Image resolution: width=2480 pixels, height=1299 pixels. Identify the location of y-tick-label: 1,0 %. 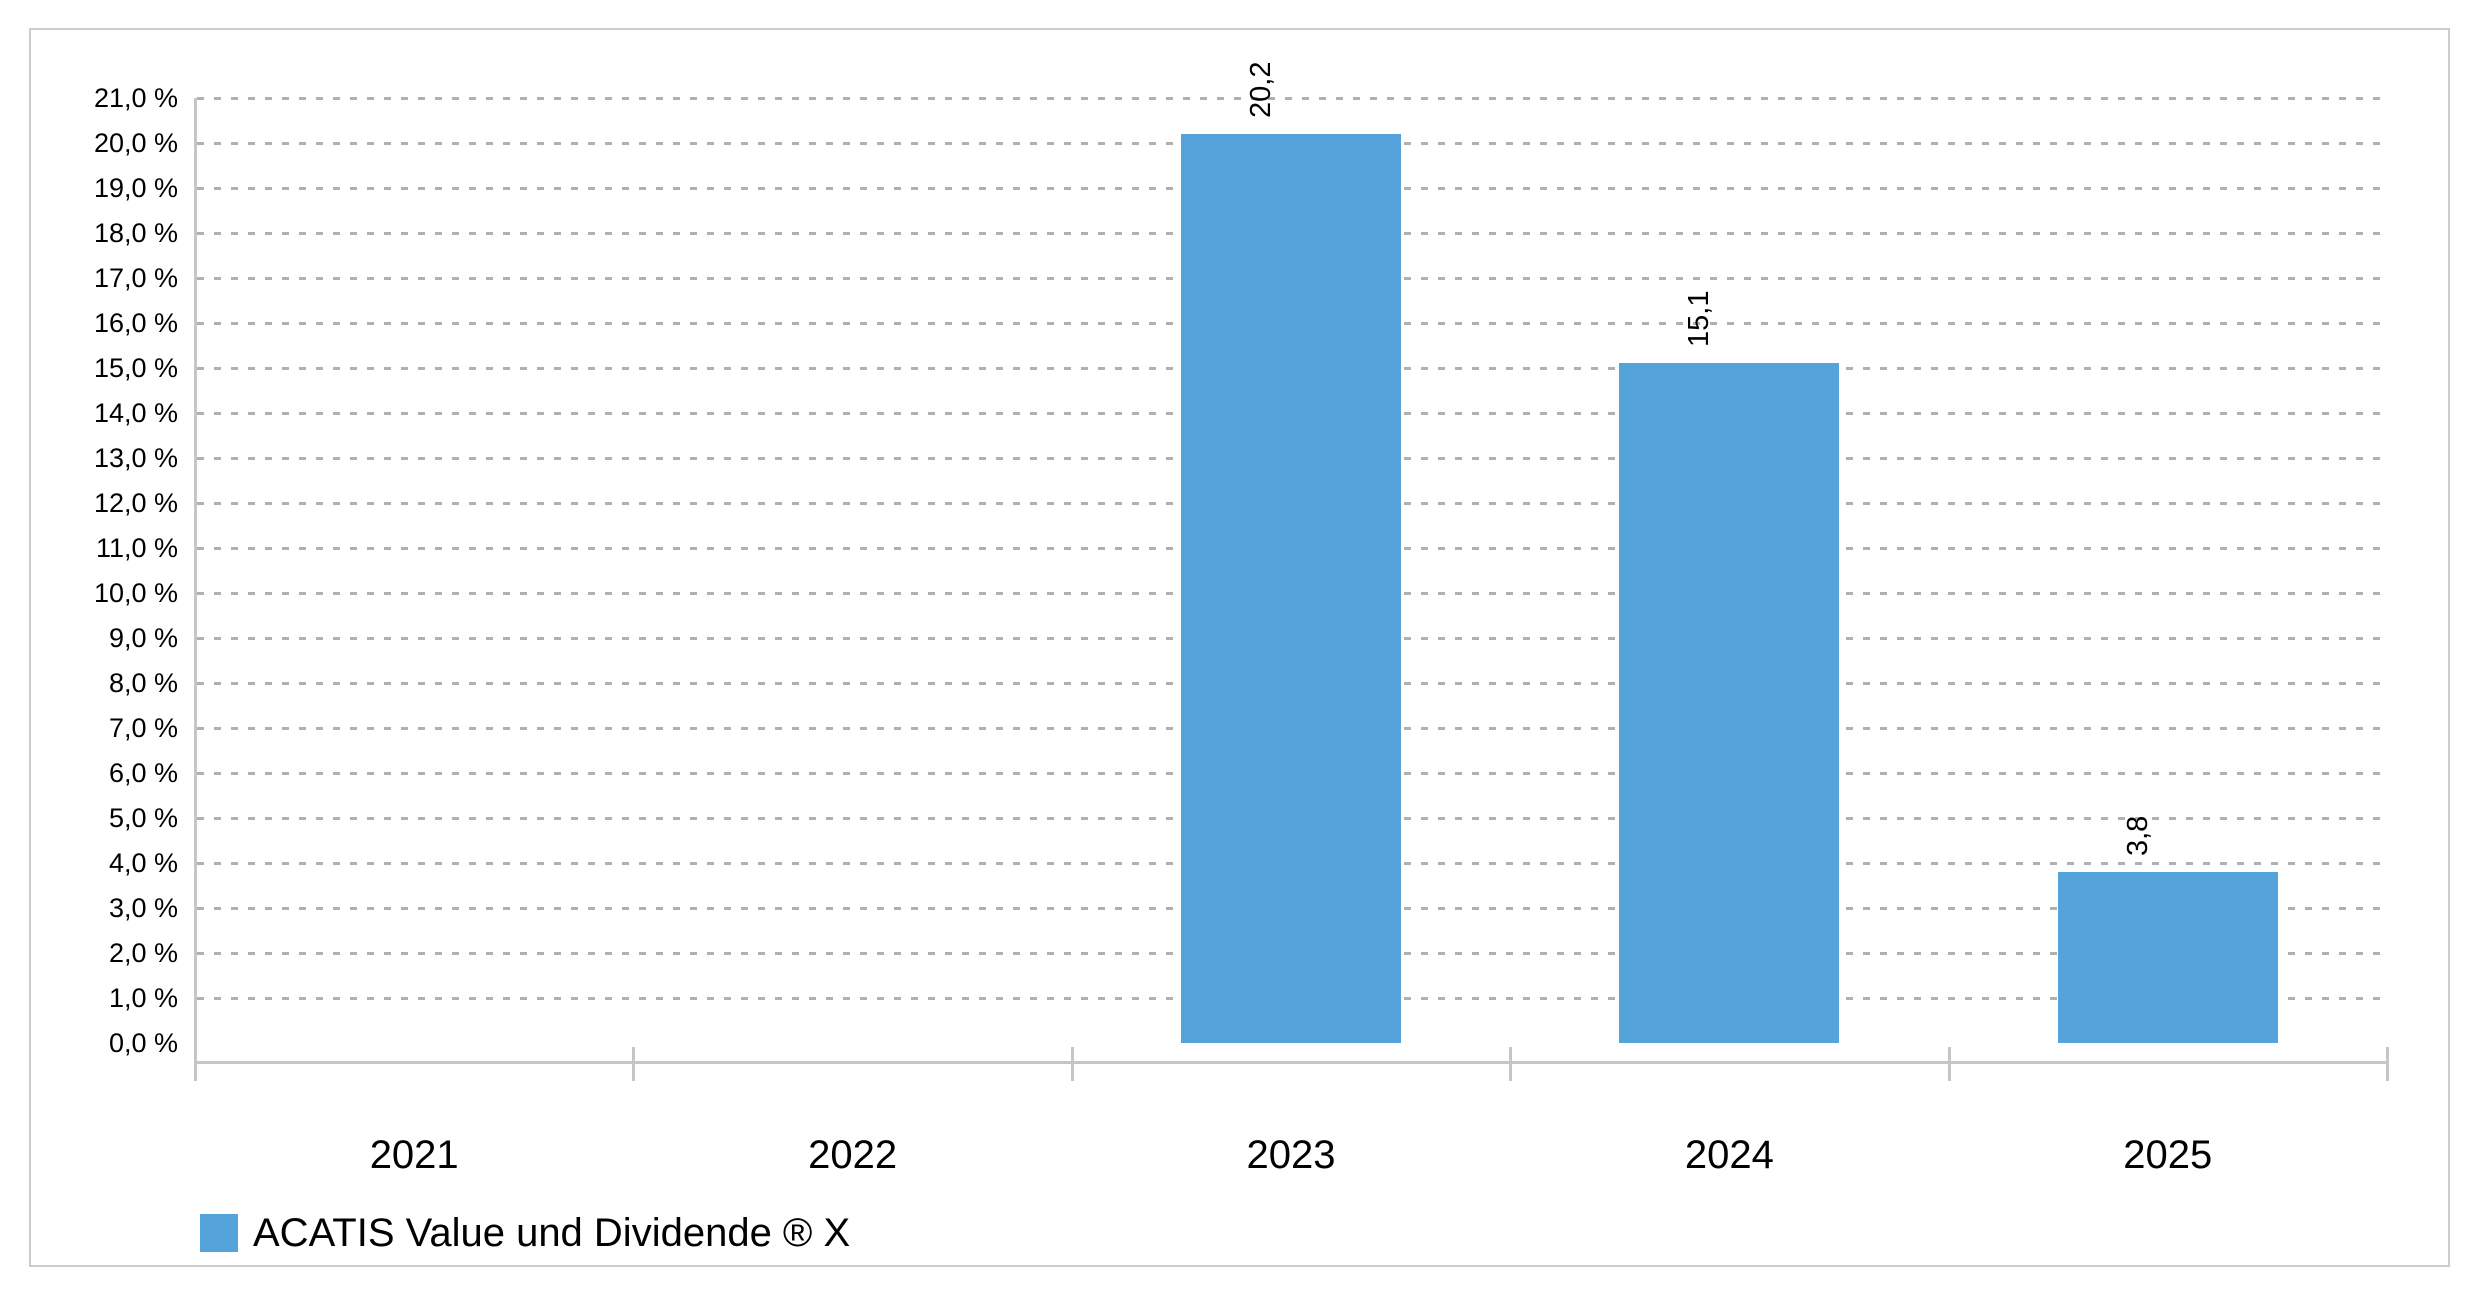
(143, 998).